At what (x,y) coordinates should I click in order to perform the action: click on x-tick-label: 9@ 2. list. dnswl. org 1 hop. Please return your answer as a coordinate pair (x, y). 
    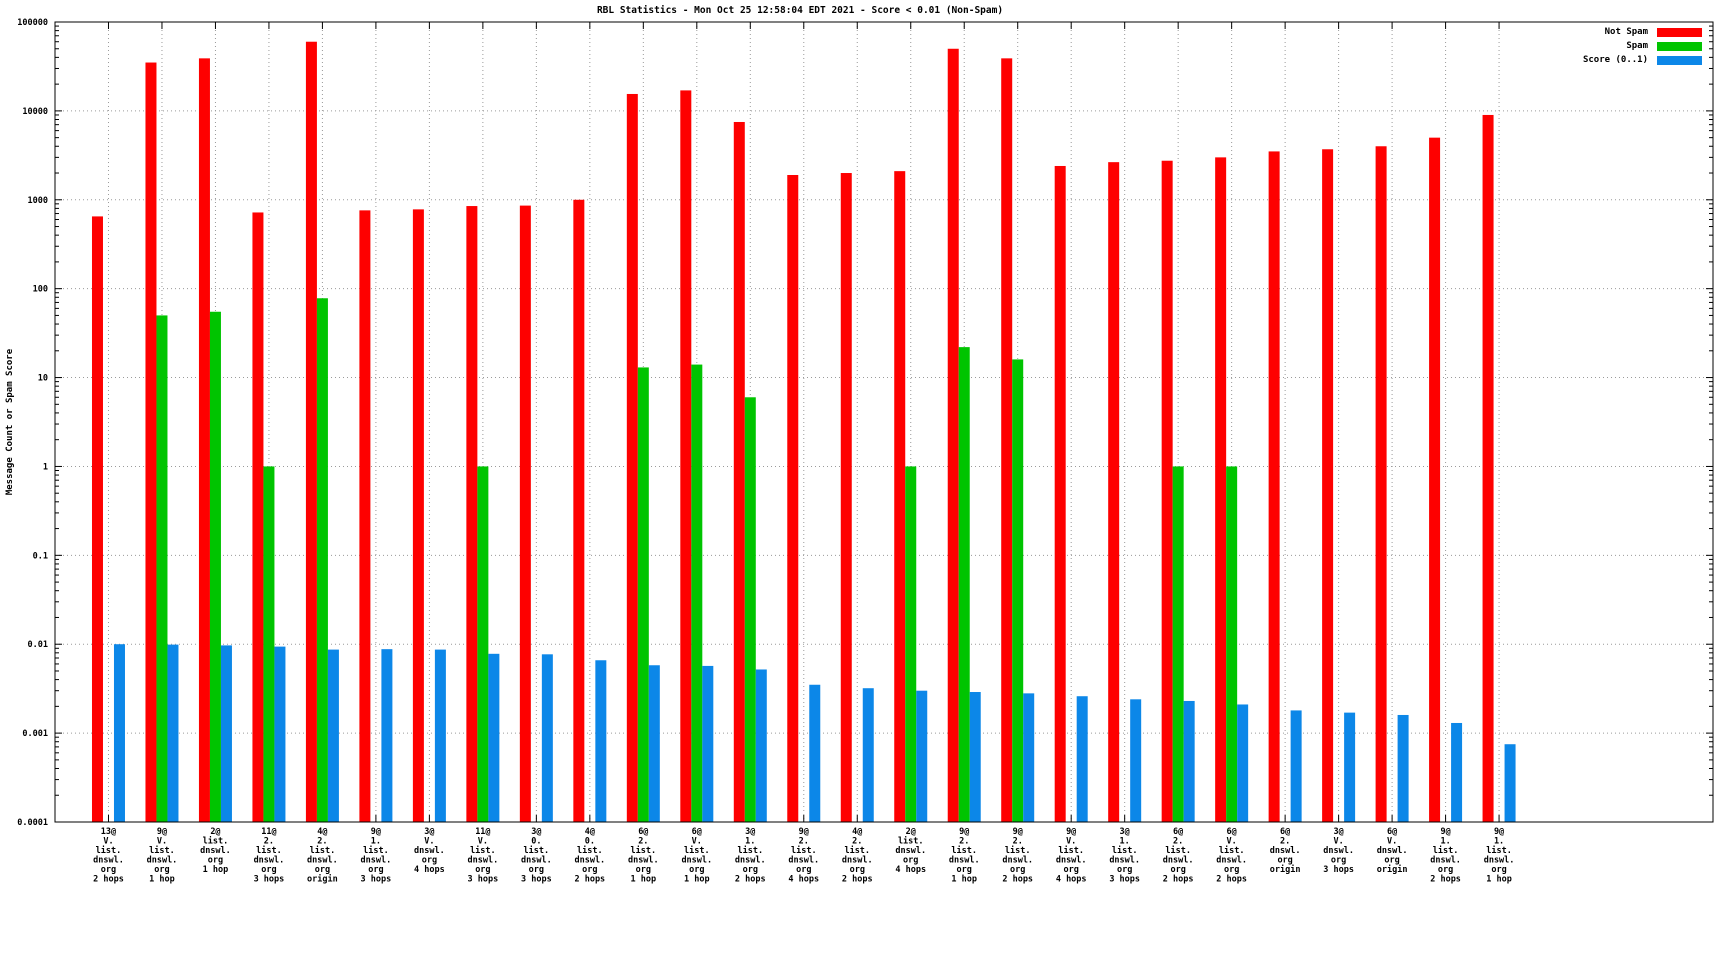
    Looking at the image, I should click on (964, 856).